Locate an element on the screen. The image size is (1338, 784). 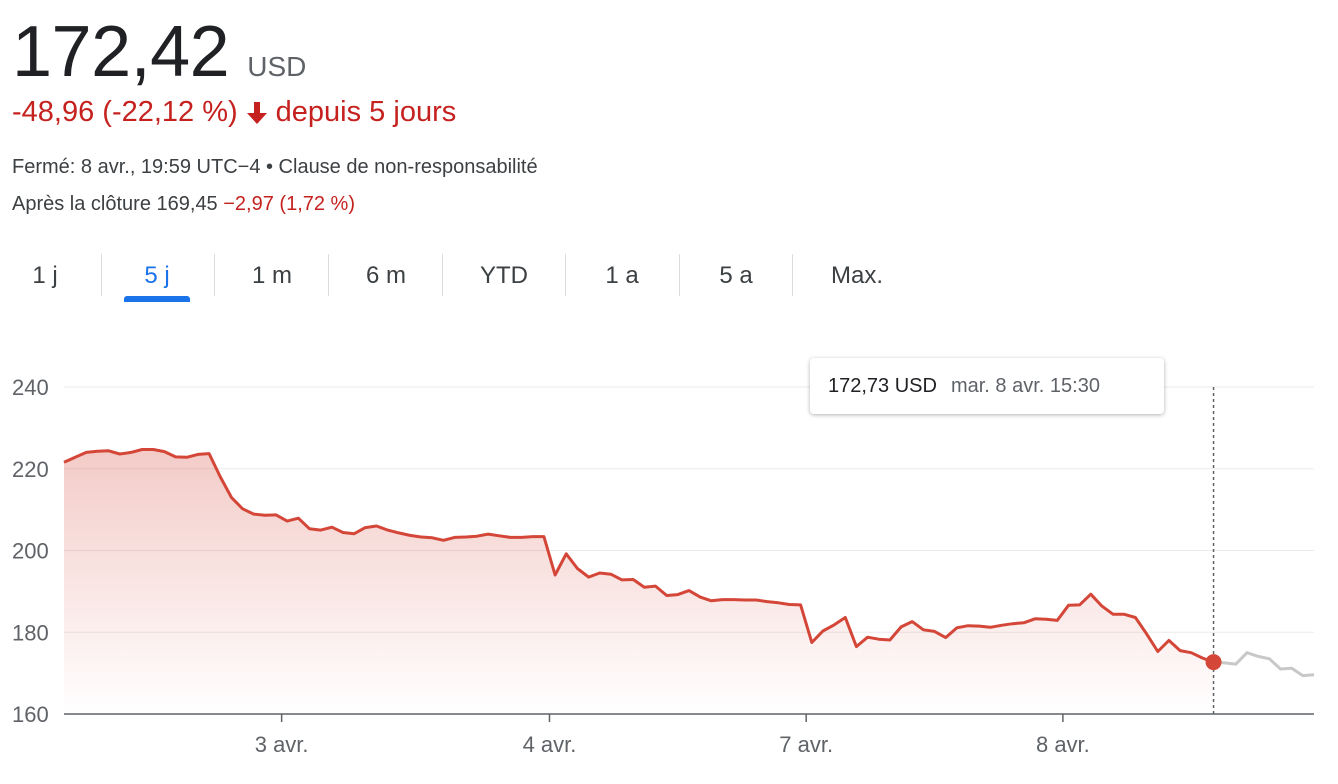
after-hours-line is located at coordinates (1264, 664).